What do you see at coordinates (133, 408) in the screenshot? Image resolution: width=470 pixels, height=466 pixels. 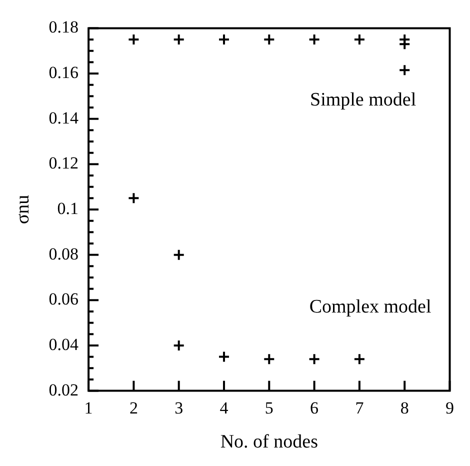 I see `x-tick-label: 2` at bounding box center [133, 408].